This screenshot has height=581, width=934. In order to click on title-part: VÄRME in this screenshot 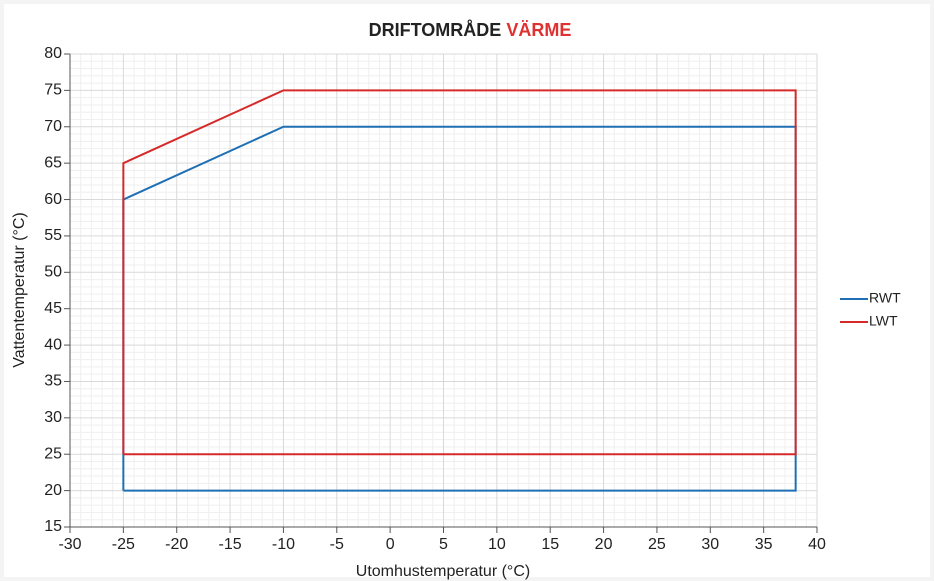, I will do `click(538, 30)`.